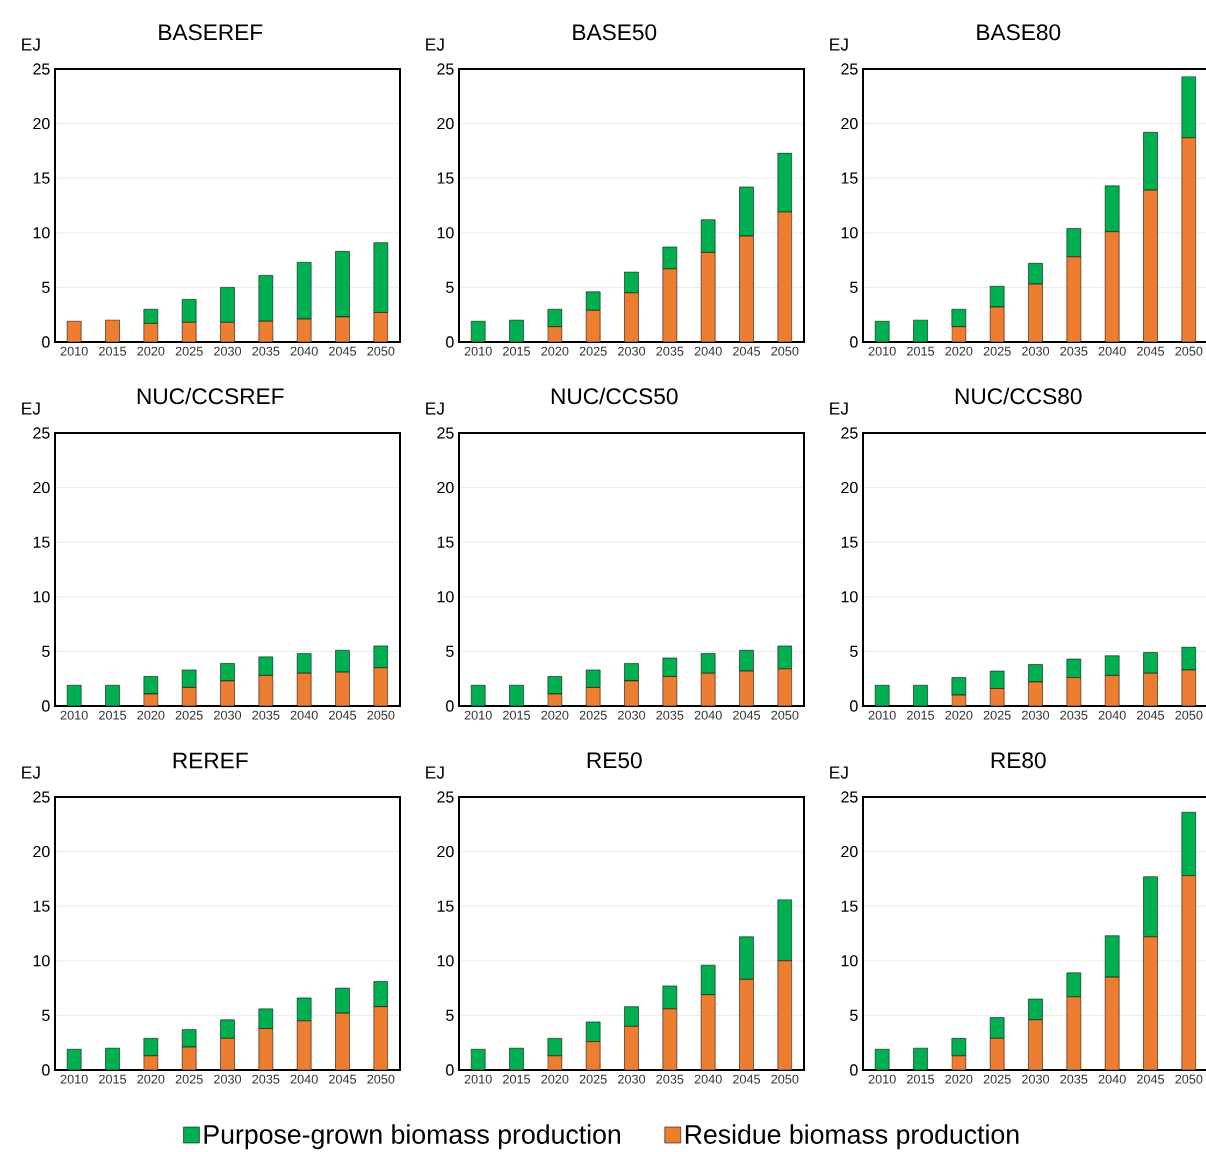  Describe the element at coordinates (852, 1137) in the screenshot. I see `legend-label: Residue biomass production` at that location.